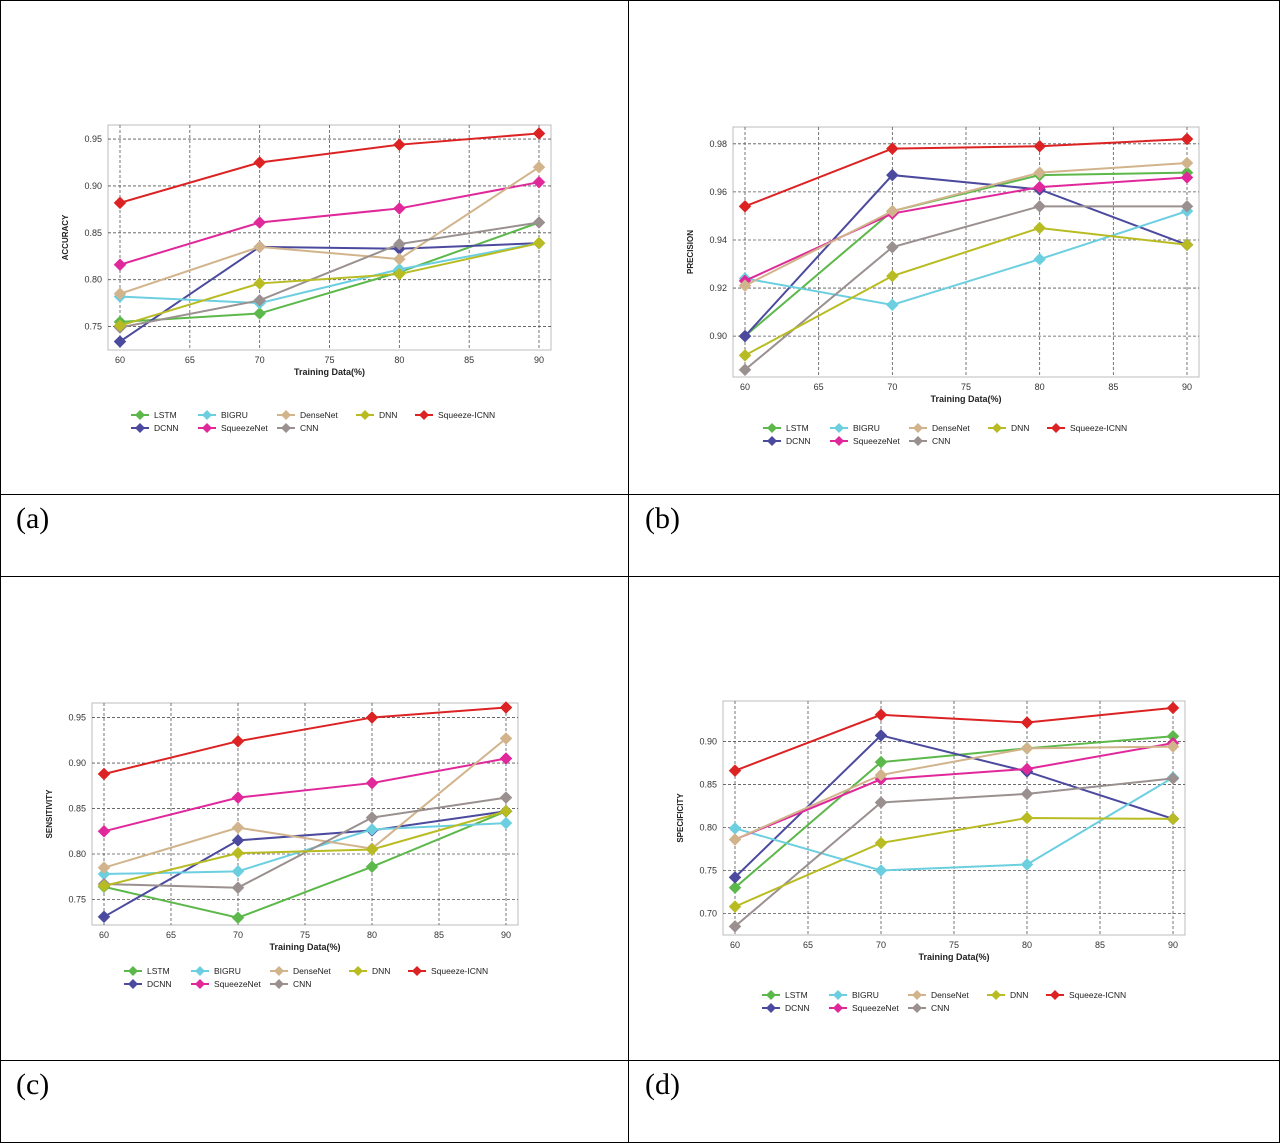  Describe the element at coordinates (662, 518) in the screenshot. I see `caption-b: (b)` at that location.